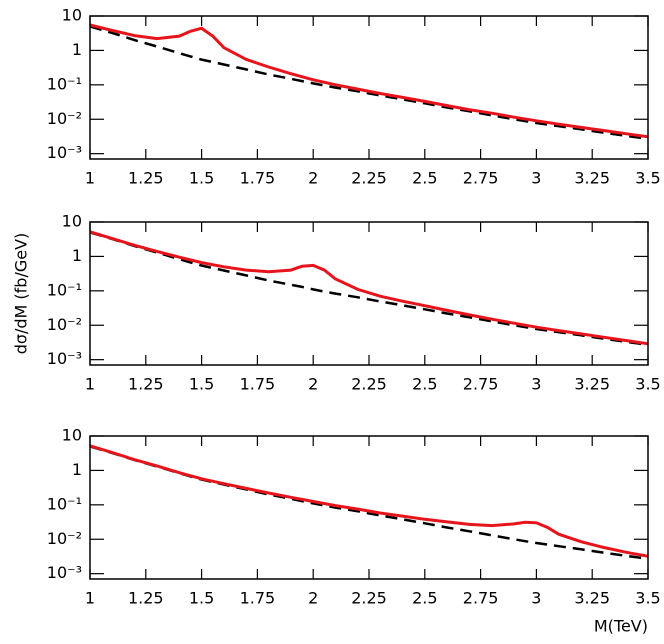 Image resolution: width=664 pixels, height=644 pixels. Describe the element at coordinates (621, 626) in the screenshot. I see `x-axis-label: M(TeV)` at that location.